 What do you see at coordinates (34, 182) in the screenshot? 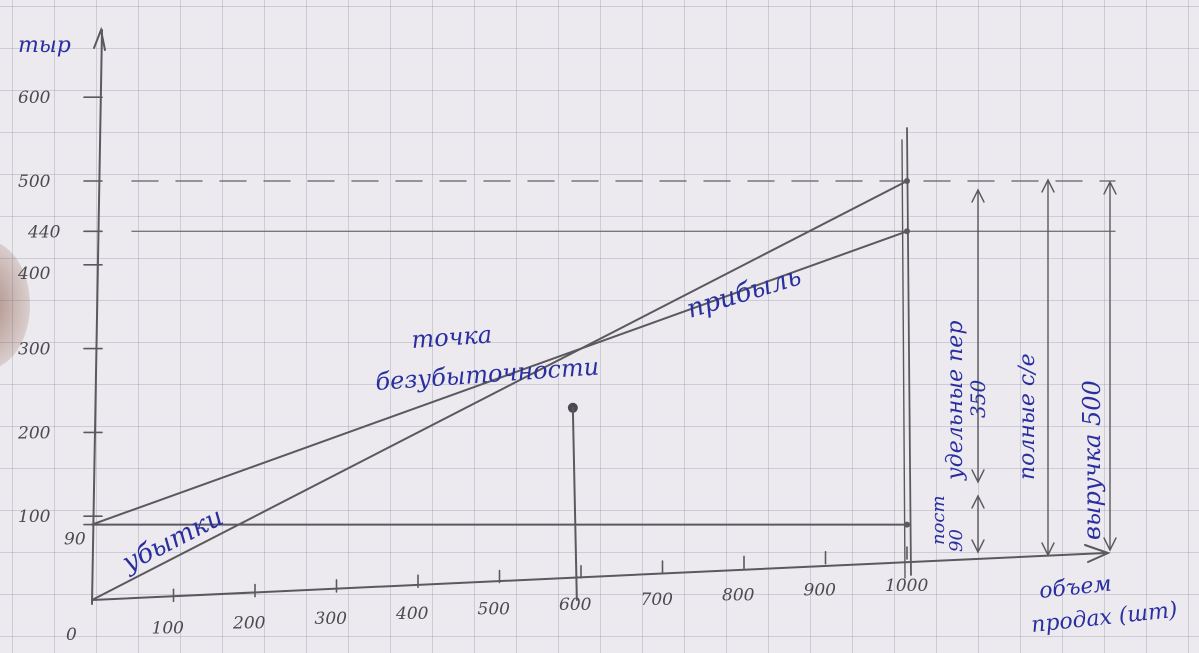
I see `y-tick-label: 500` at bounding box center [34, 182].